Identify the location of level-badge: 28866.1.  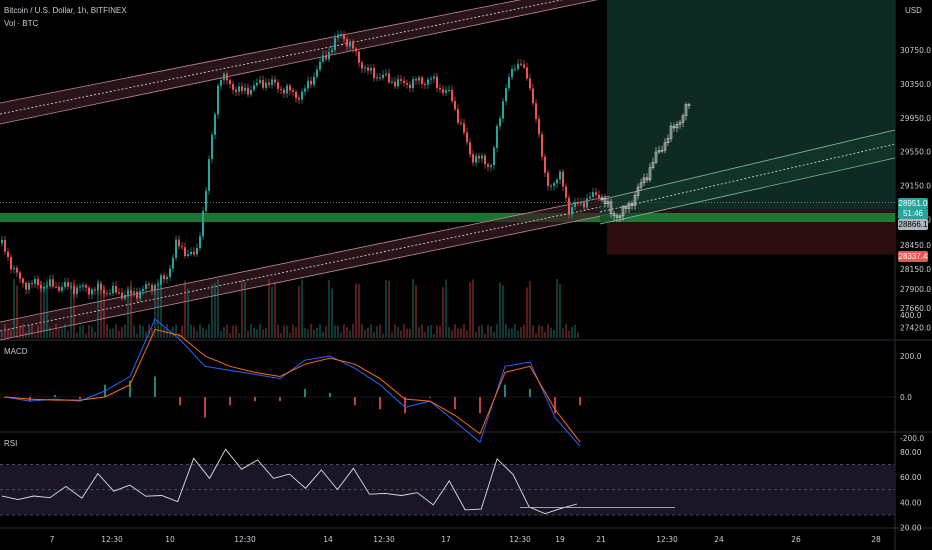
(913, 224).